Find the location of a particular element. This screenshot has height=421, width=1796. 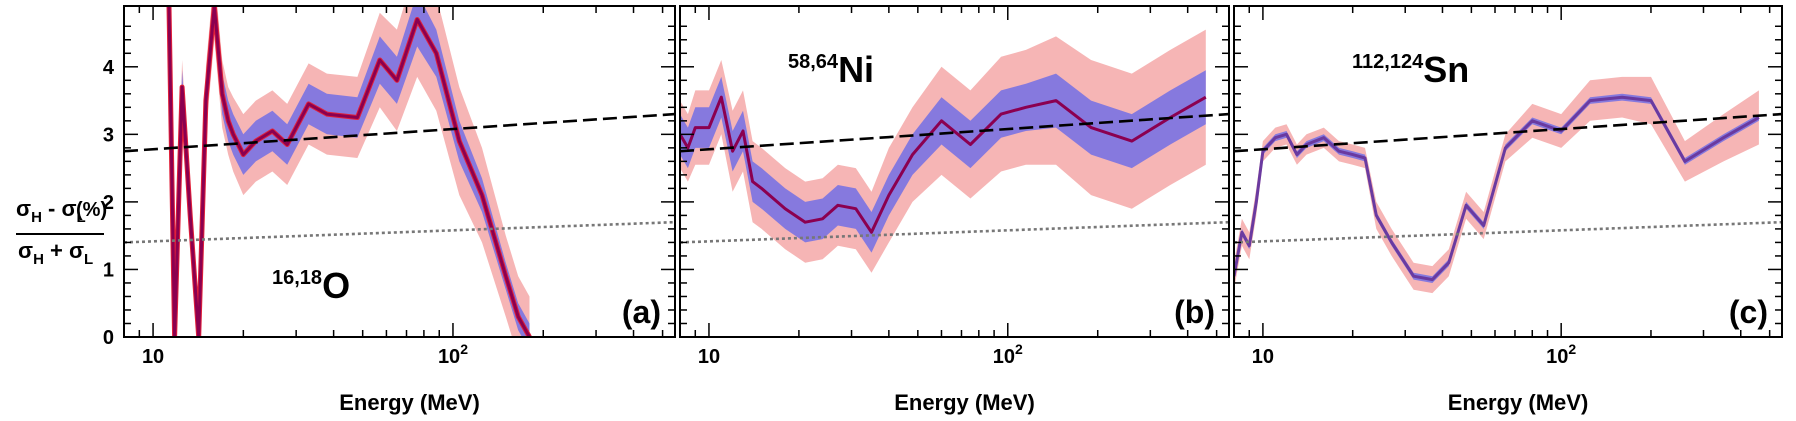

y-axis-label: σH - σL σH + σL (%) is located at coordinates (61, 232).